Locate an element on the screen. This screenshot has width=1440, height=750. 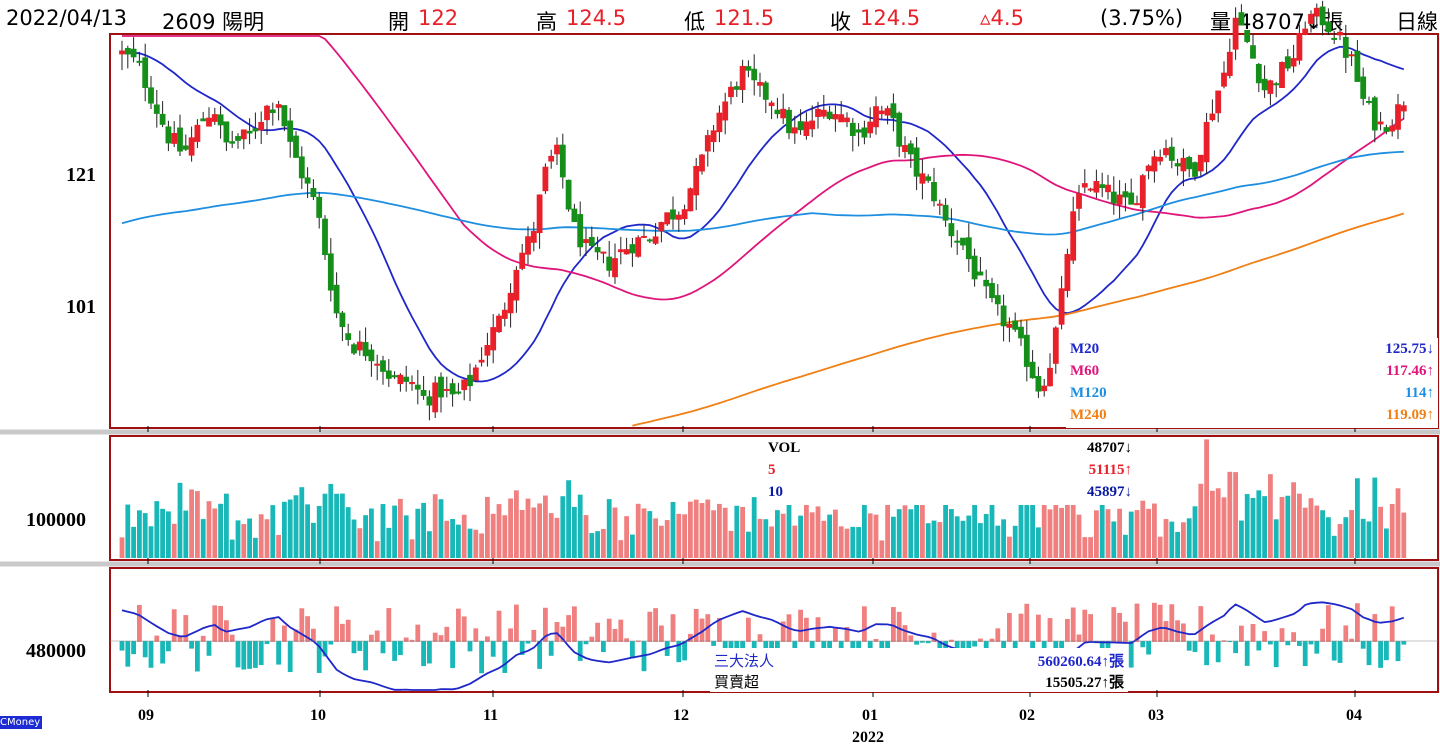
month-label: 09 is located at coordinates (146, 715).